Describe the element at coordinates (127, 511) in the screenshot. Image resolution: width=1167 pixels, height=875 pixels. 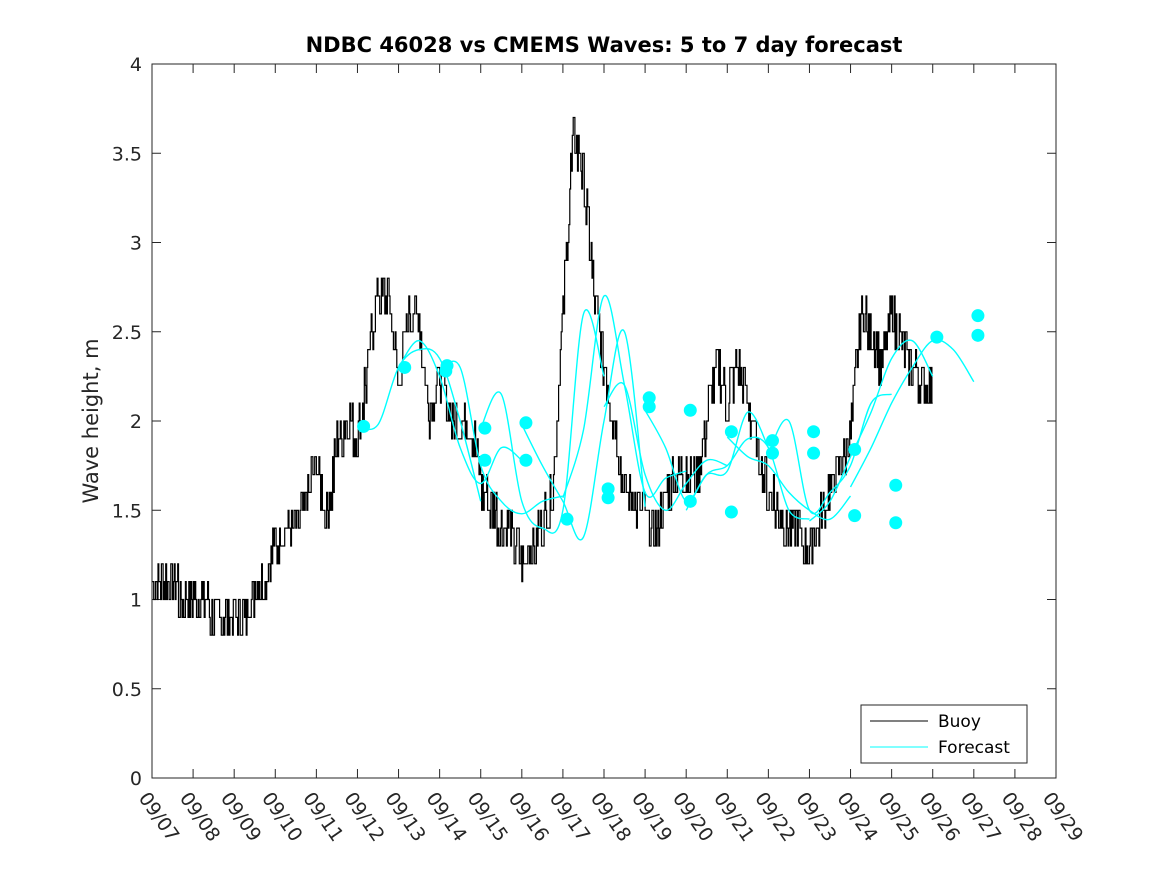
I see `y-tick-label: 1.5` at that location.